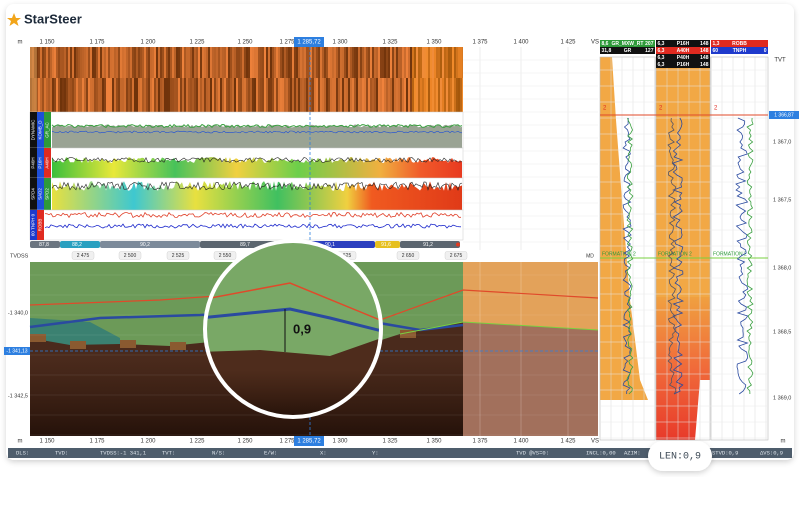  What do you see at coordinates (782, 142) in the screenshot?
I see `tvt-tick-label: 1 367,0` at bounding box center [782, 142].